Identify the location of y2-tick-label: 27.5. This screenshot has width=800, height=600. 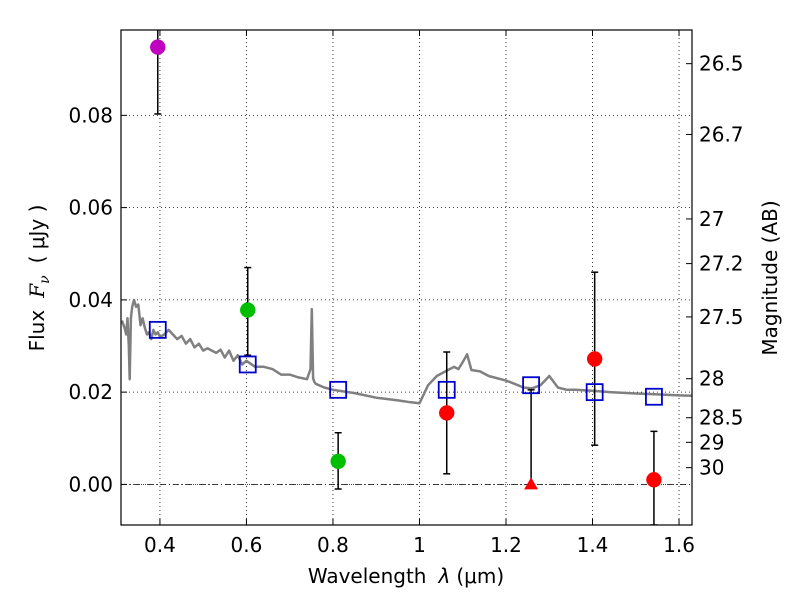
(721, 317).